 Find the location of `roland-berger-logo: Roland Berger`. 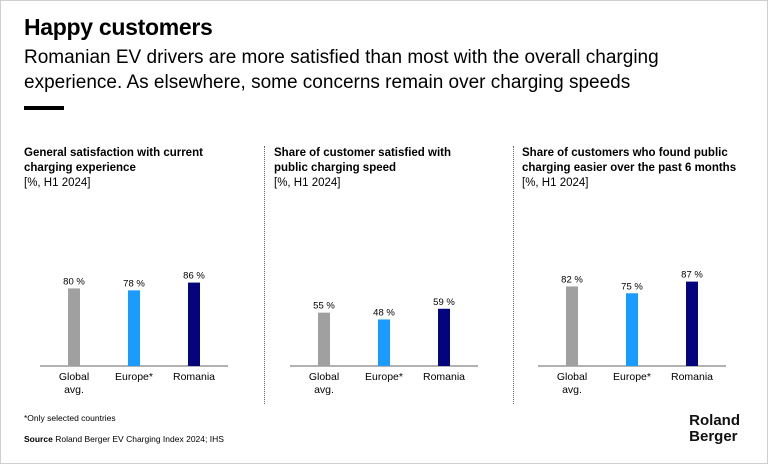

roland-berger-logo: Roland Berger is located at coordinates (714, 428).